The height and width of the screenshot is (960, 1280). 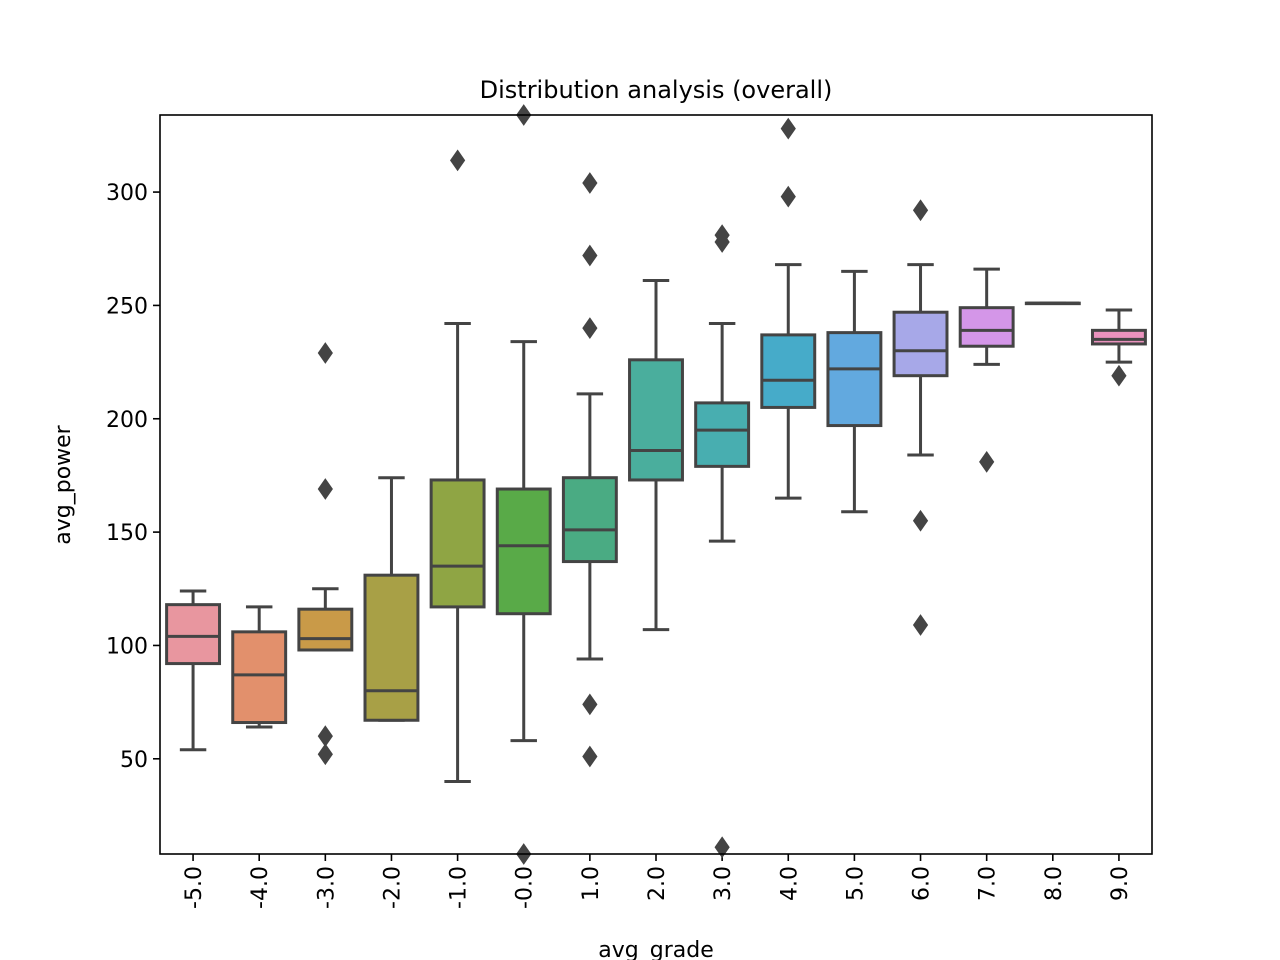 I want to click on x-tick-label: 4.0, so click(x=789, y=883).